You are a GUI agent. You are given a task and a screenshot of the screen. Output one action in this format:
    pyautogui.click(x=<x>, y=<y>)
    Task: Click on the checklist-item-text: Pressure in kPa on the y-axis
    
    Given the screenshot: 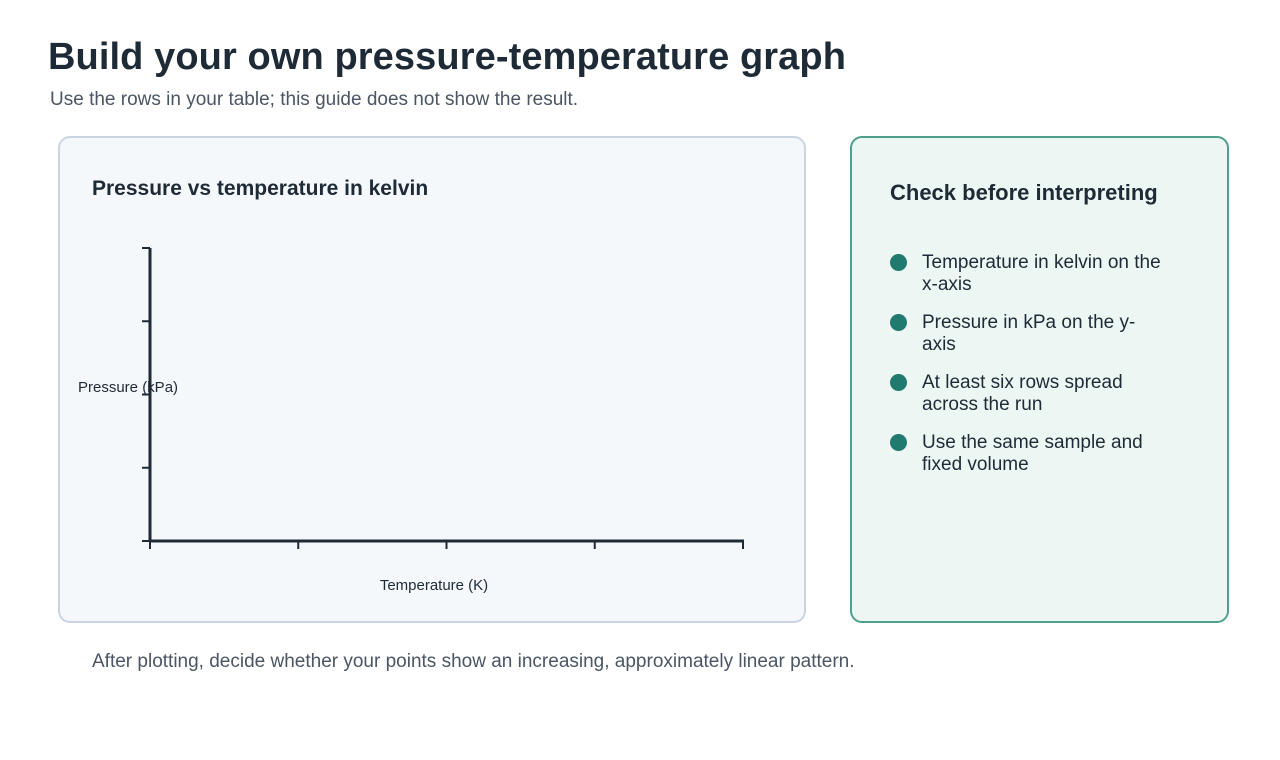 What is the action you would take?
    pyautogui.click(x=1029, y=333)
    